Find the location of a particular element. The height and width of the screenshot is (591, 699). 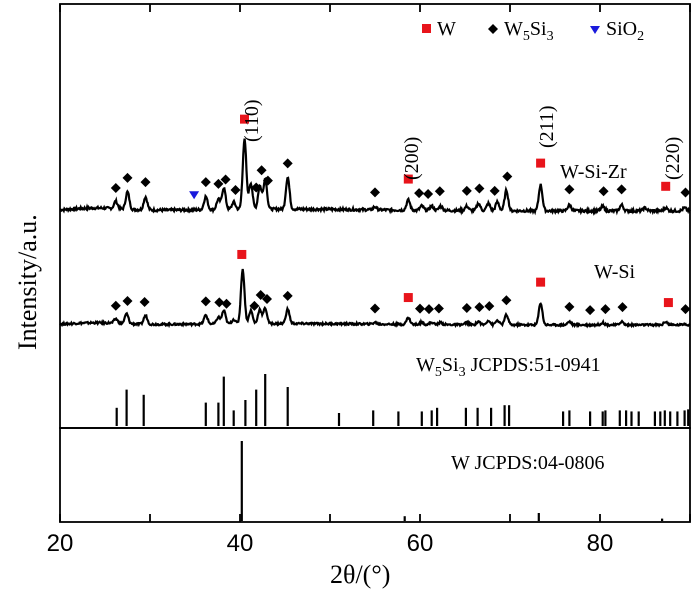

x-axis-label: 2θ/(°) is located at coordinates (360, 574).